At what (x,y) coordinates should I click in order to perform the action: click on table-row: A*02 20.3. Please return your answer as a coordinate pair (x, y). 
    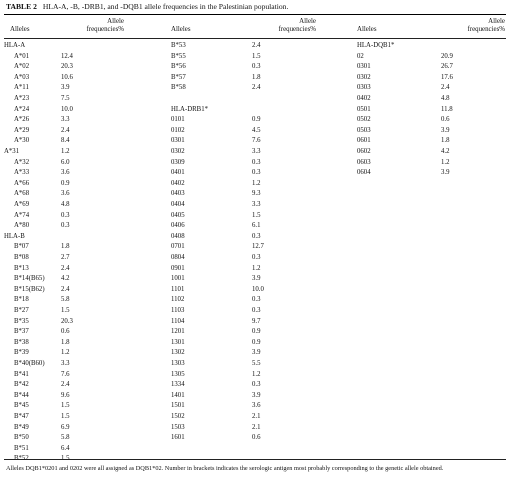
    Looking at the image, I should click on (79, 67).